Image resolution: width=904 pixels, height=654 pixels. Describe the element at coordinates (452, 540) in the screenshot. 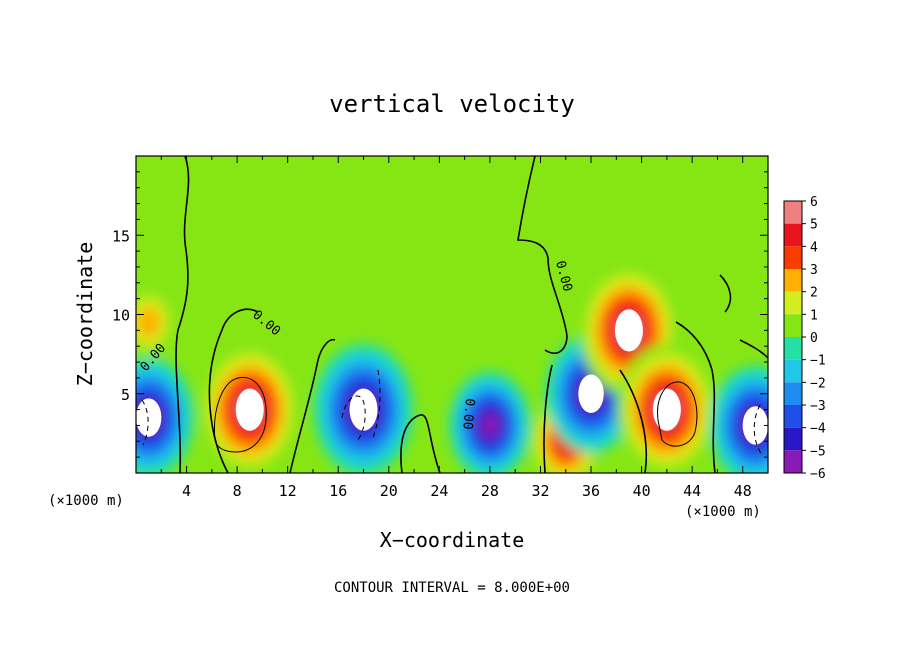

I see `x-axis-label: X−coordinate` at that location.